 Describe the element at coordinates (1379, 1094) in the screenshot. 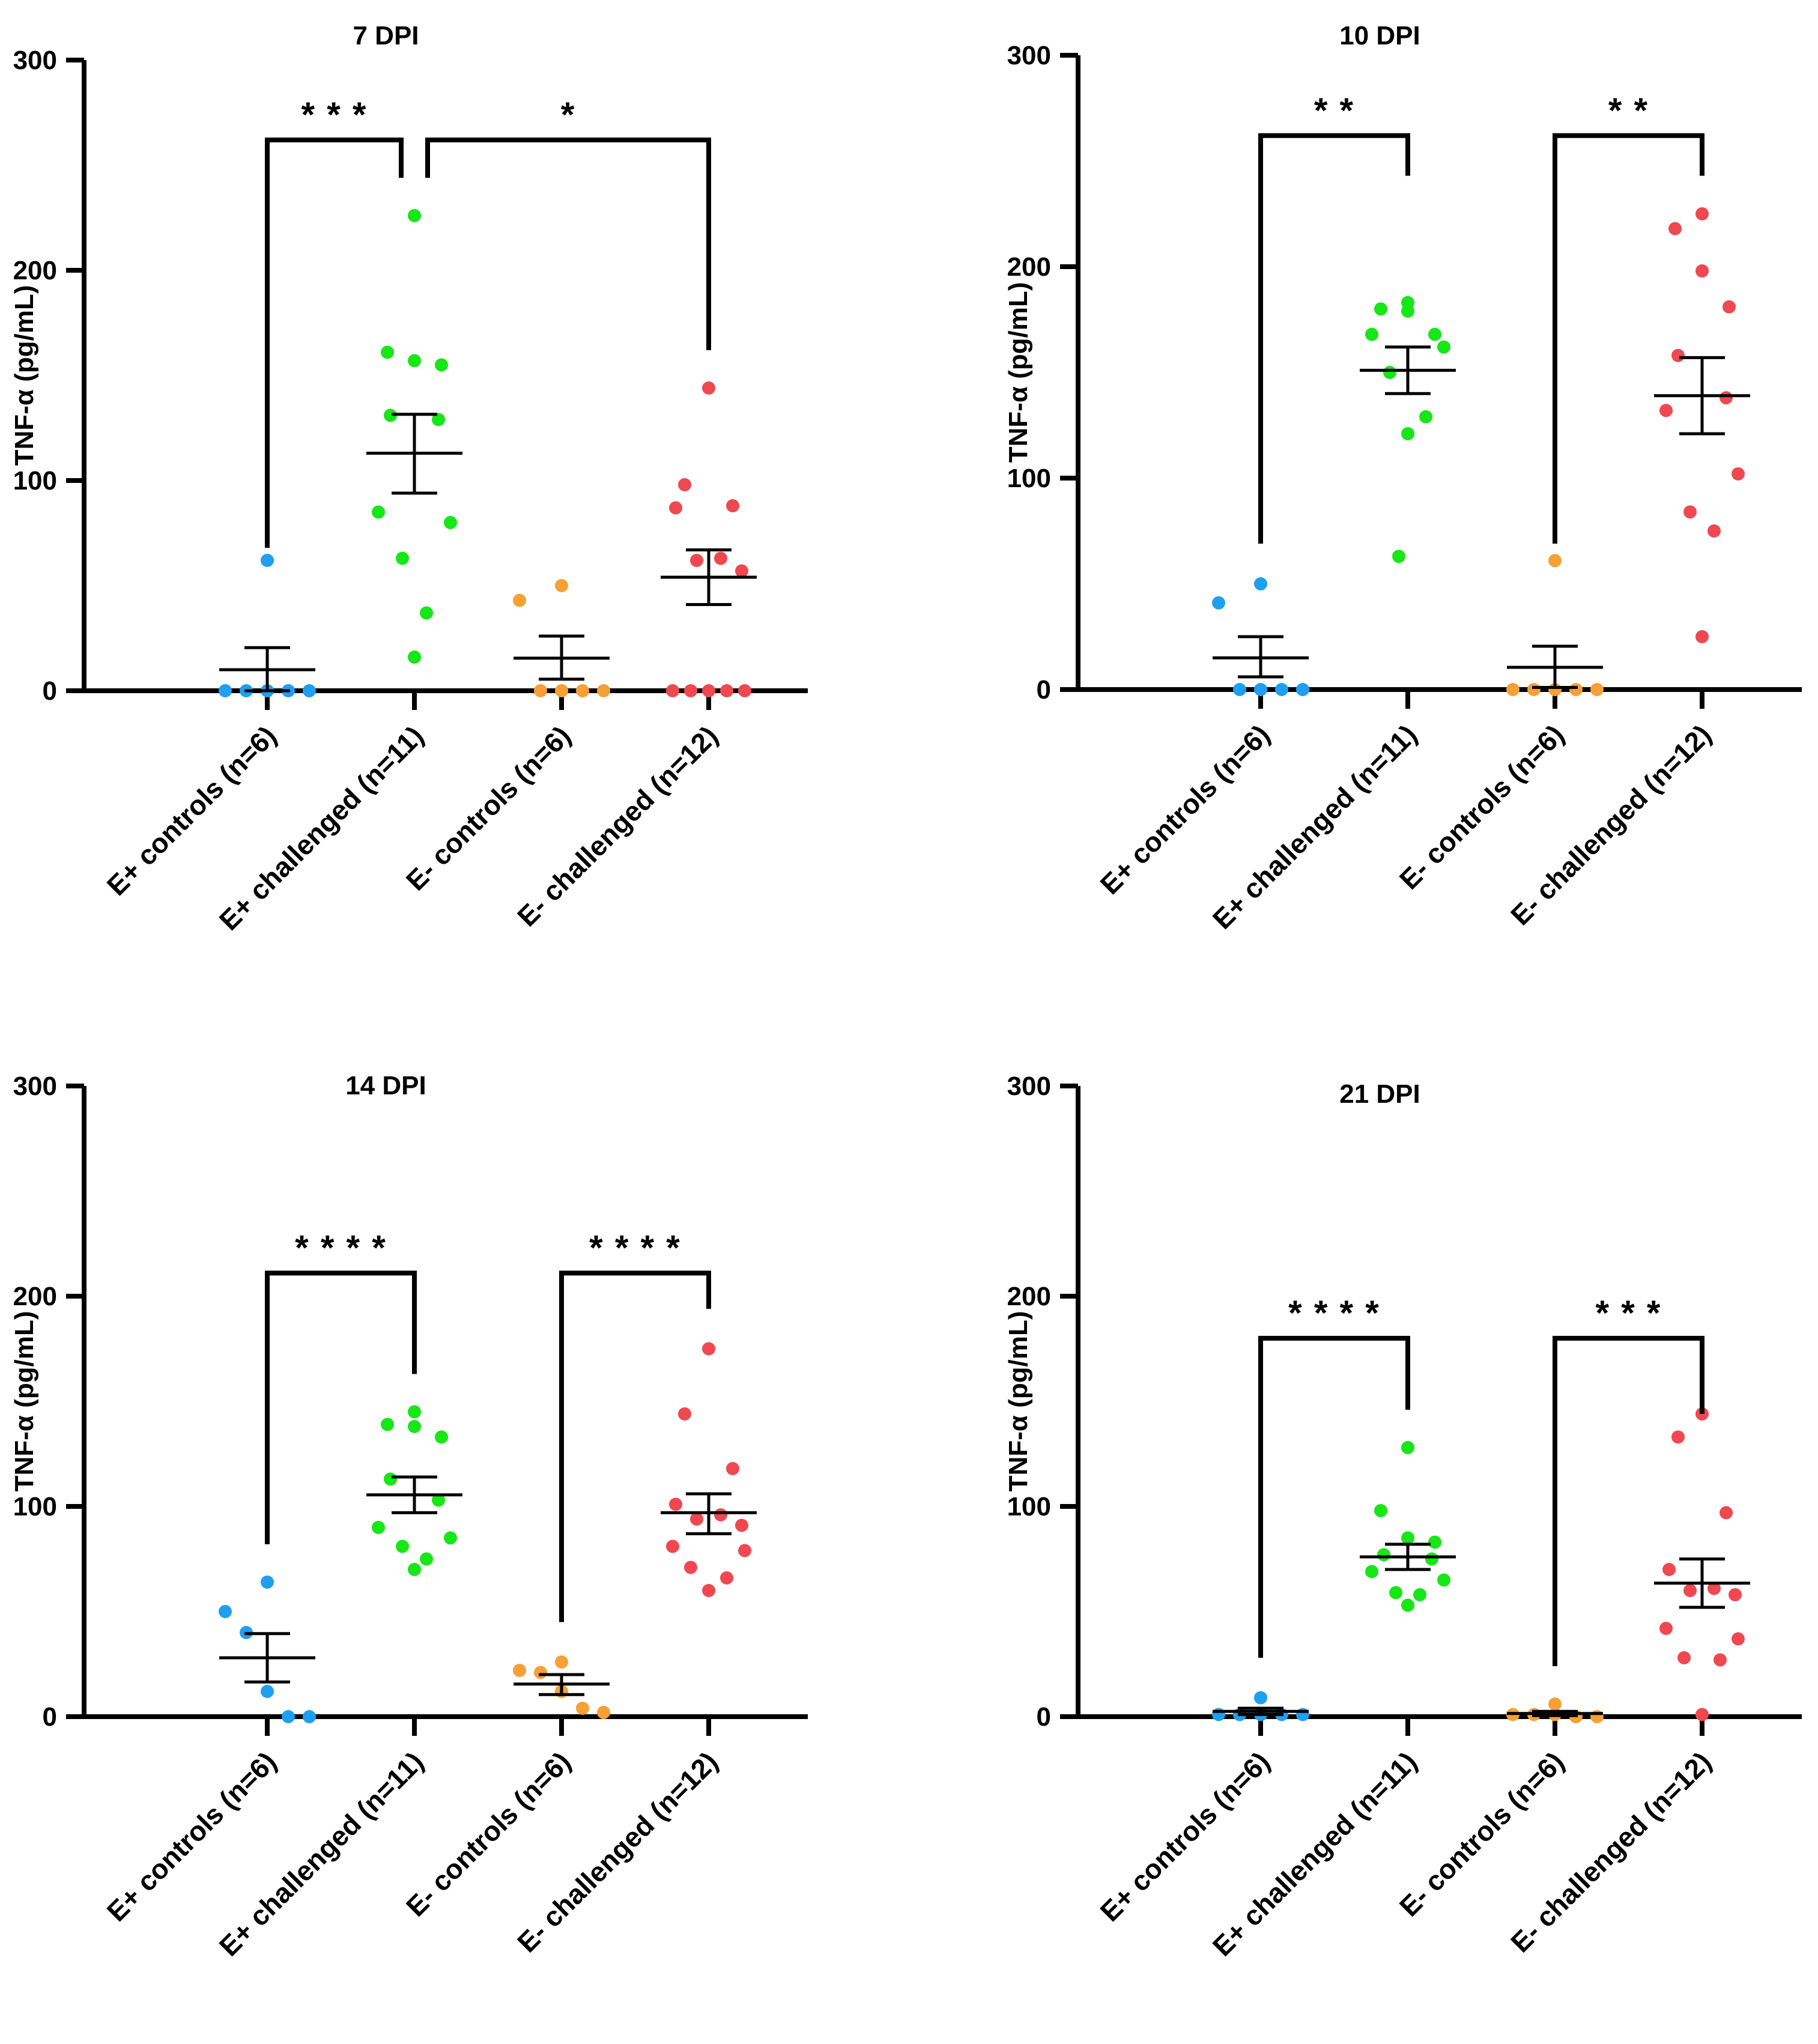

I see `chart-title: 21 DPI` at that location.